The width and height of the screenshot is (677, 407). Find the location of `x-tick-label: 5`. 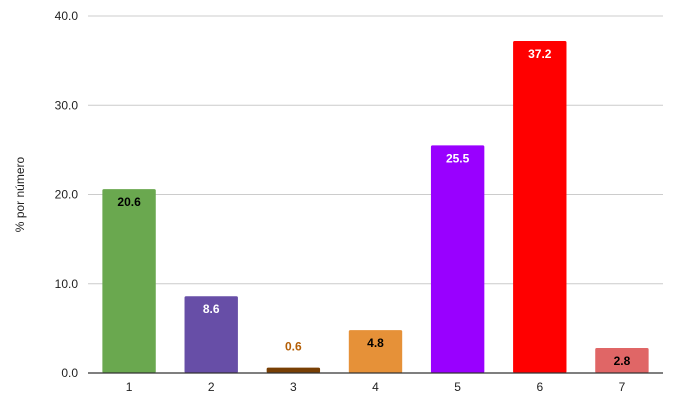

x-tick-label: 5 is located at coordinates (457, 387).